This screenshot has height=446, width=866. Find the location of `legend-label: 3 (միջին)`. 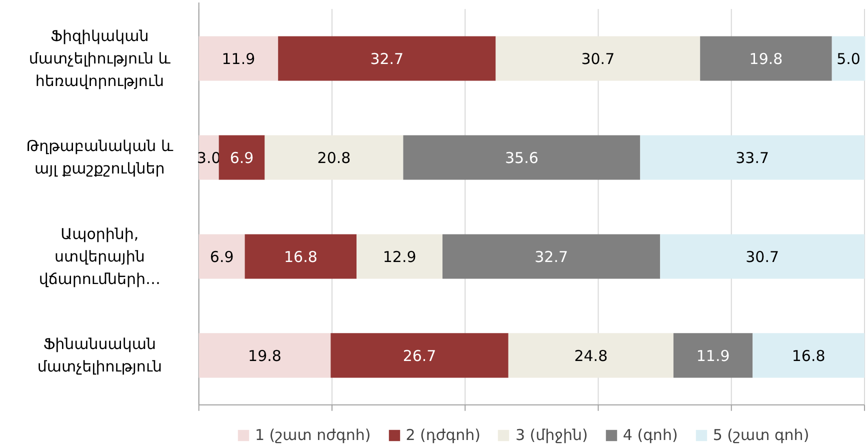

legend-label: 3 (միջին) is located at coordinates (551, 435).